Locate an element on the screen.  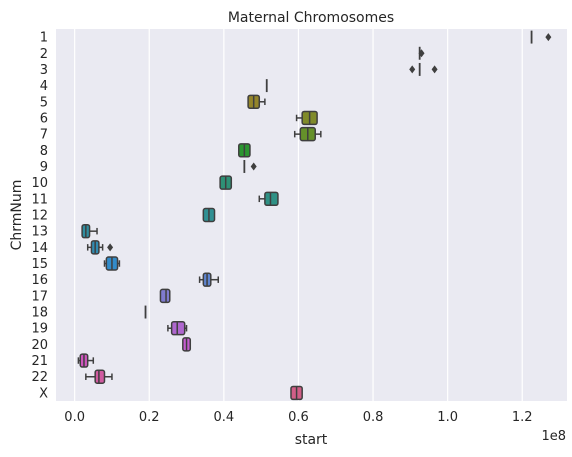
y-tick-label: 7 is located at coordinates (44, 135).